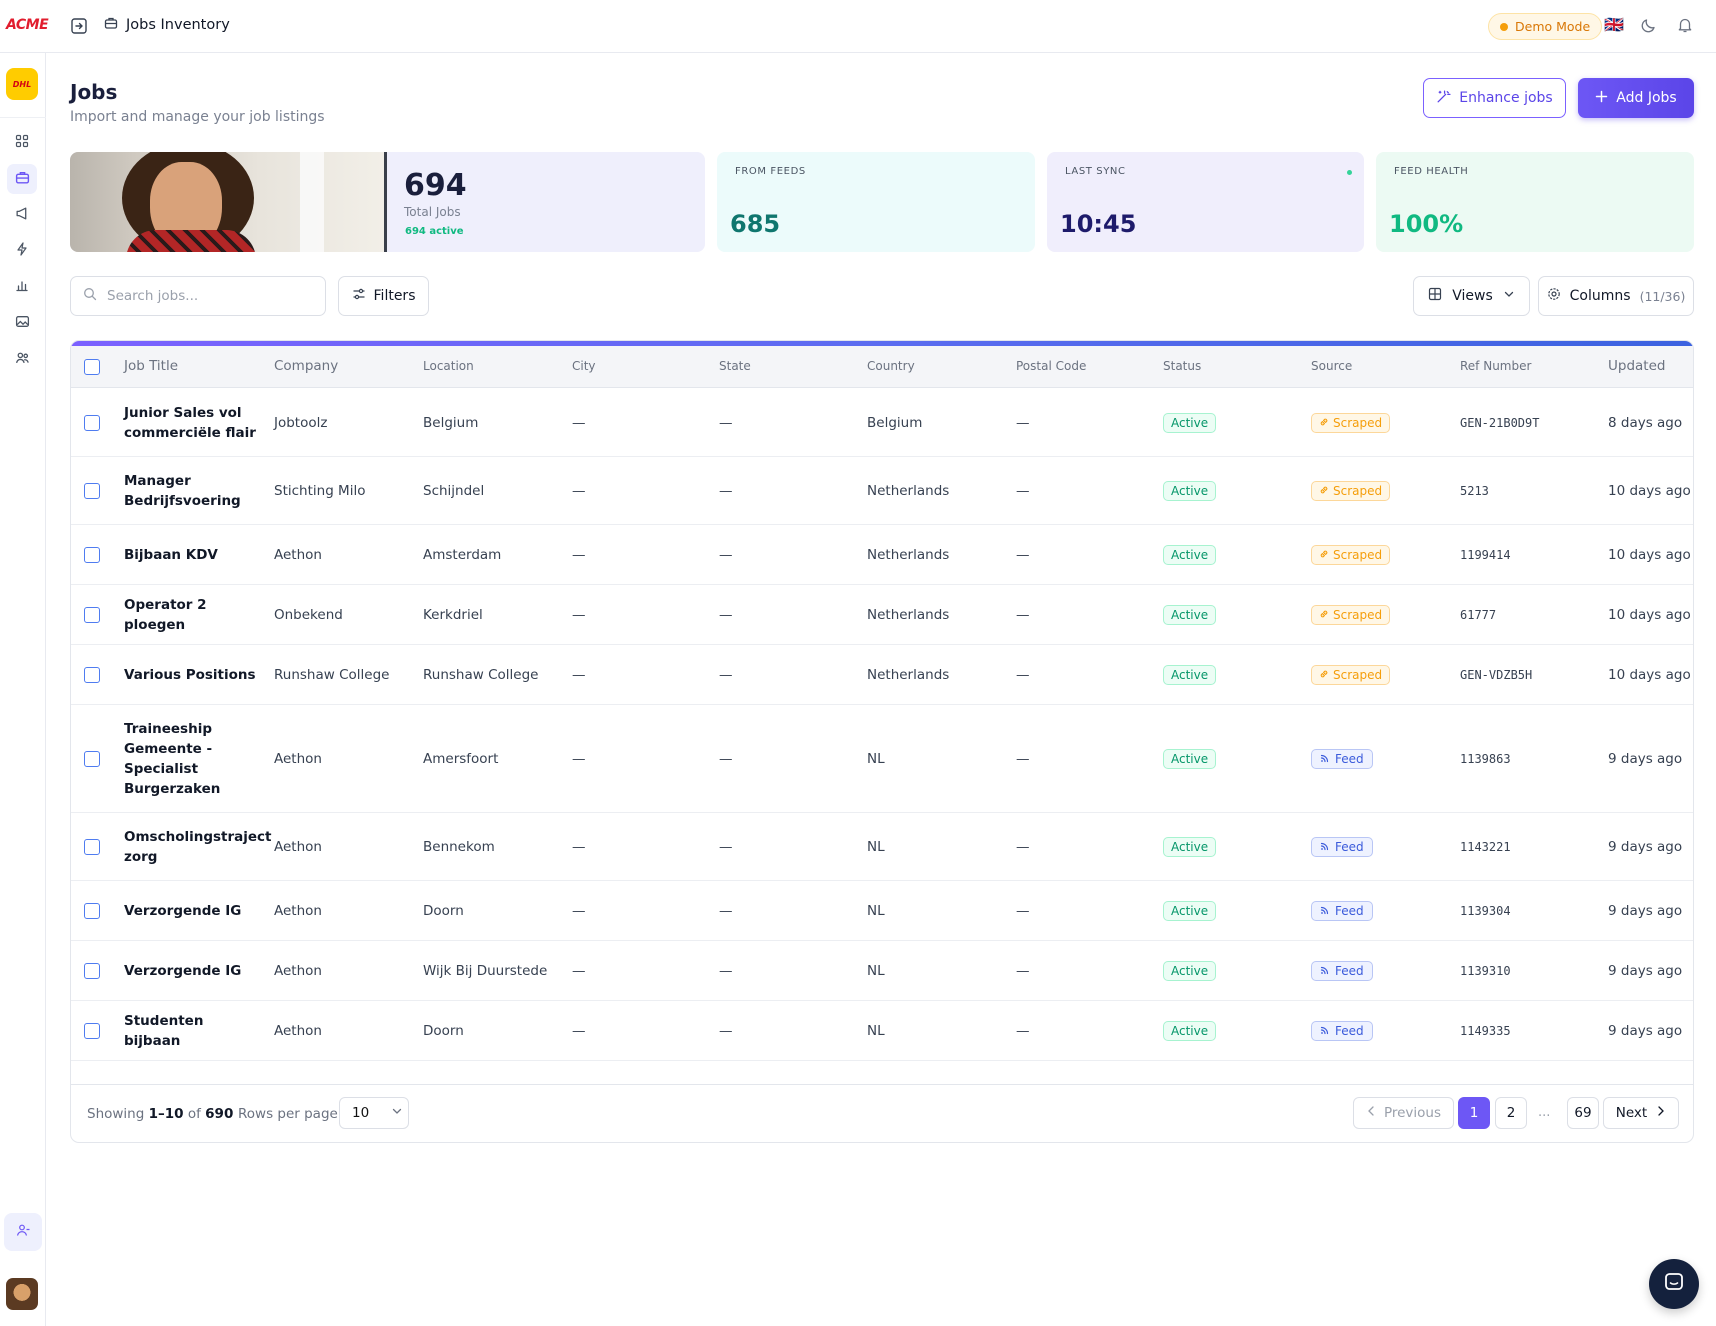 This screenshot has height=1326, width=1716. I want to click on rows-per-page-select: 10, so click(374, 1113).